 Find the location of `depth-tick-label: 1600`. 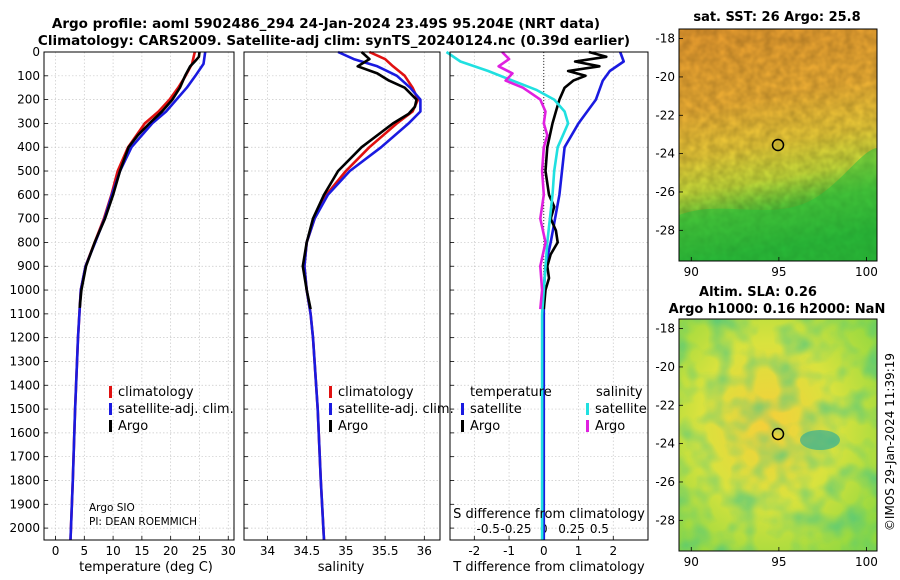

depth-tick-label: 1600 is located at coordinates (24, 433).